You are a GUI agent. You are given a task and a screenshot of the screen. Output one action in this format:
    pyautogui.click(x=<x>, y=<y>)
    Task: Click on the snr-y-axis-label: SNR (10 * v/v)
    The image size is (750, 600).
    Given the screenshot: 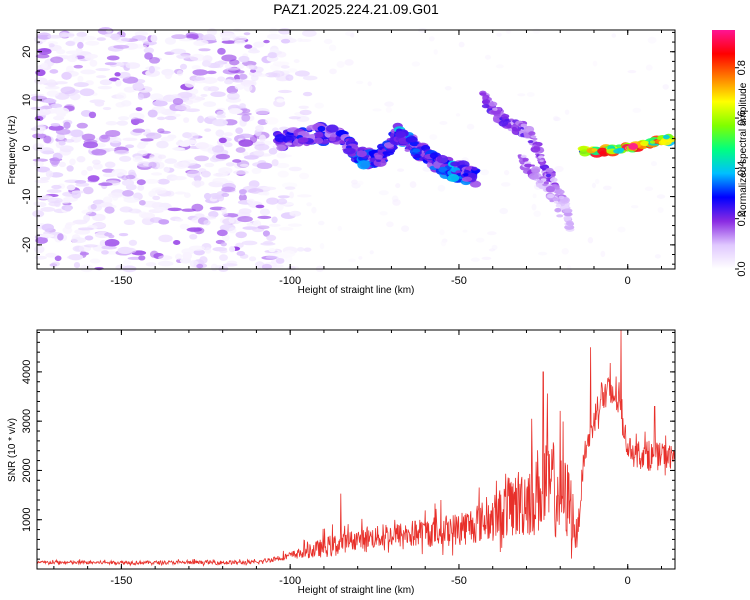 What is the action you would take?
    pyautogui.click(x=12, y=450)
    